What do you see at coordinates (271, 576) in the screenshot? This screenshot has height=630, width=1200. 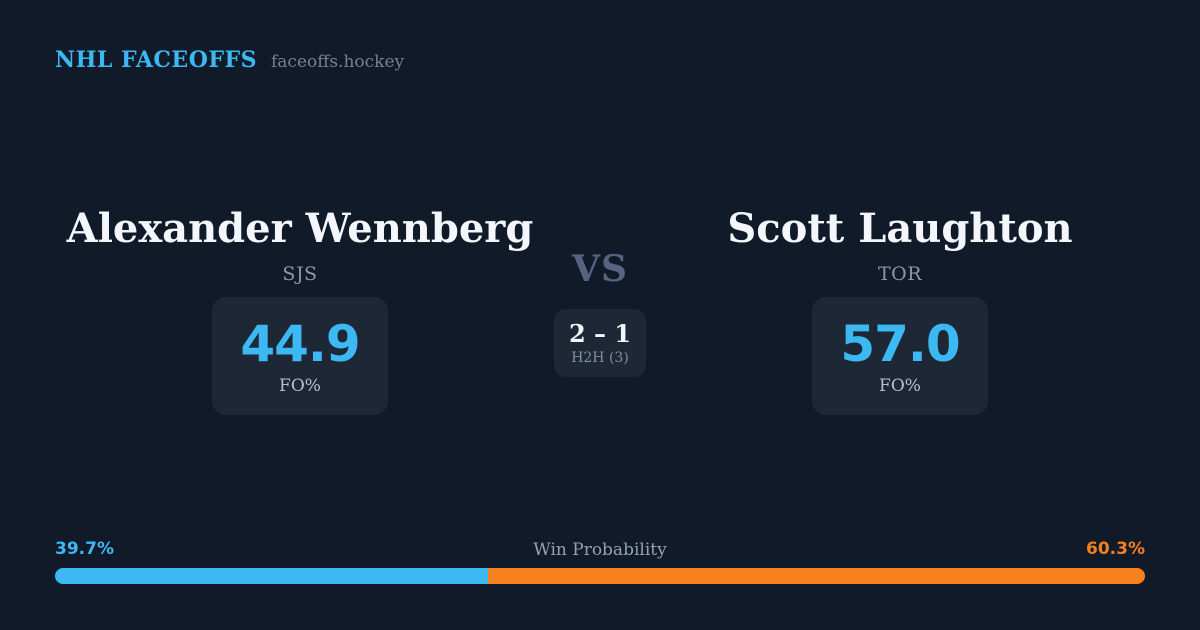 I see `win-probability-bar-left` at bounding box center [271, 576].